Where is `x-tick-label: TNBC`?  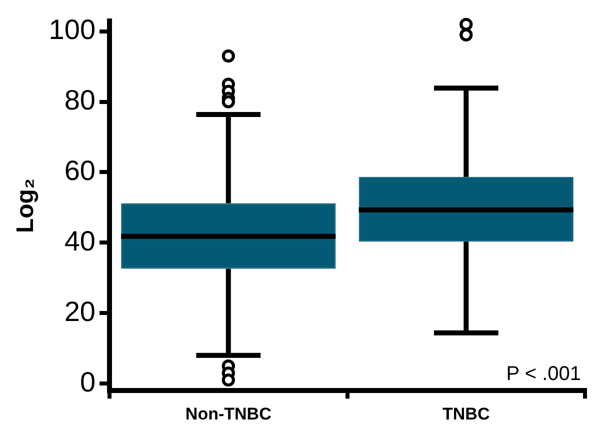 x-tick-label: TNBC is located at coordinates (466, 414).